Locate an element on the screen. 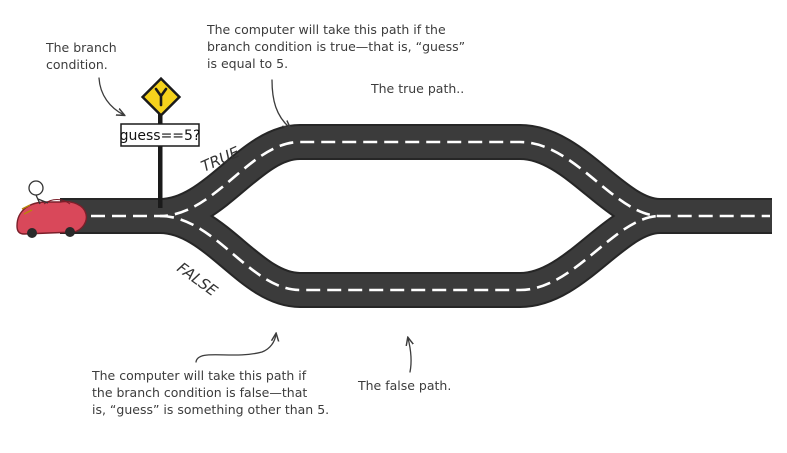 The width and height of the screenshot is (787, 453). car-icon is located at coordinates (52, 209).